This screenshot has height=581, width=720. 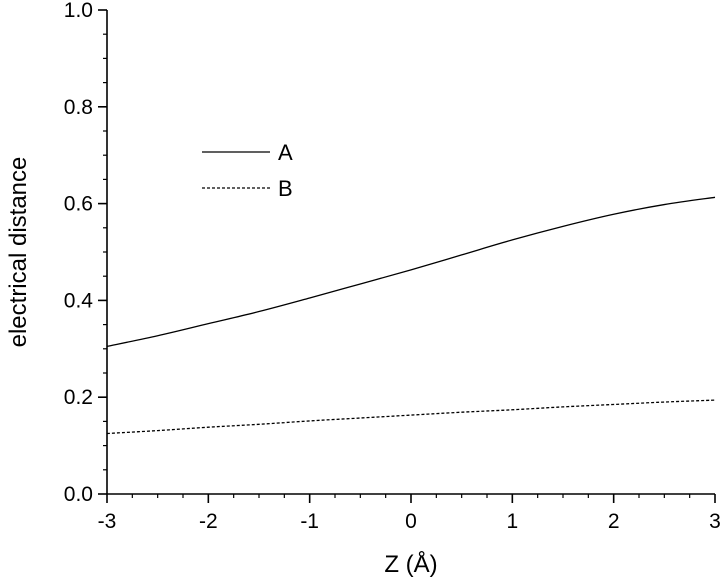 I want to click on legend-label-b: B, so click(x=285, y=188).